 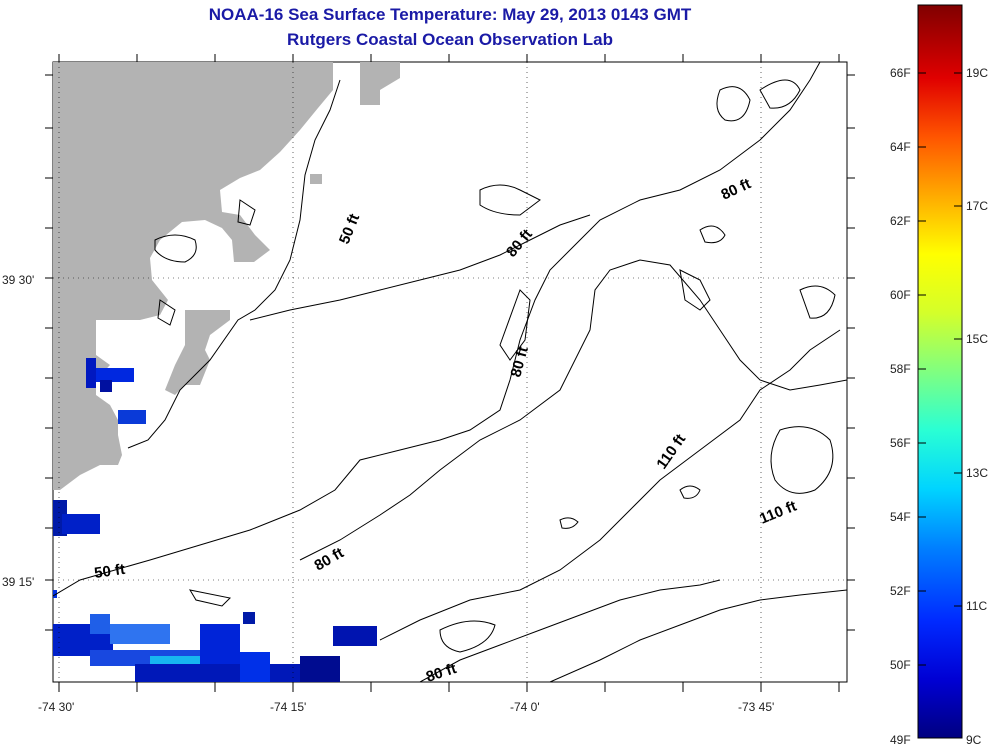 I want to click on y-tick-label: 39 15', so click(x=18, y=582).